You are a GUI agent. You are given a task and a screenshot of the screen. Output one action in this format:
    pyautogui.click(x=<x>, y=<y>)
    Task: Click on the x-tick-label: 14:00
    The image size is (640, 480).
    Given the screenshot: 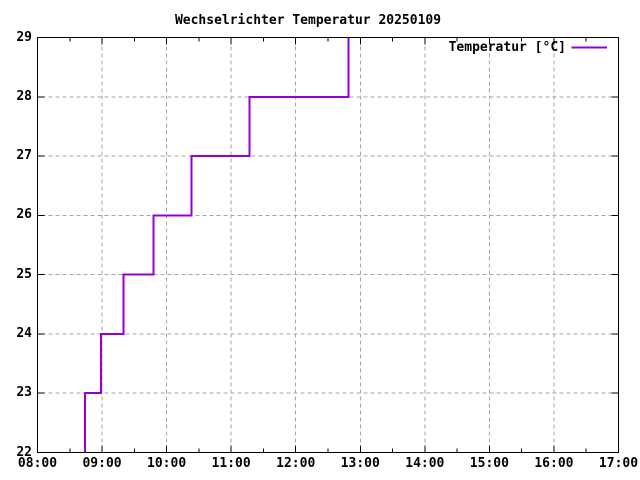 What is the action you would take?
    pyautogui.click(x=425, y=463)
    